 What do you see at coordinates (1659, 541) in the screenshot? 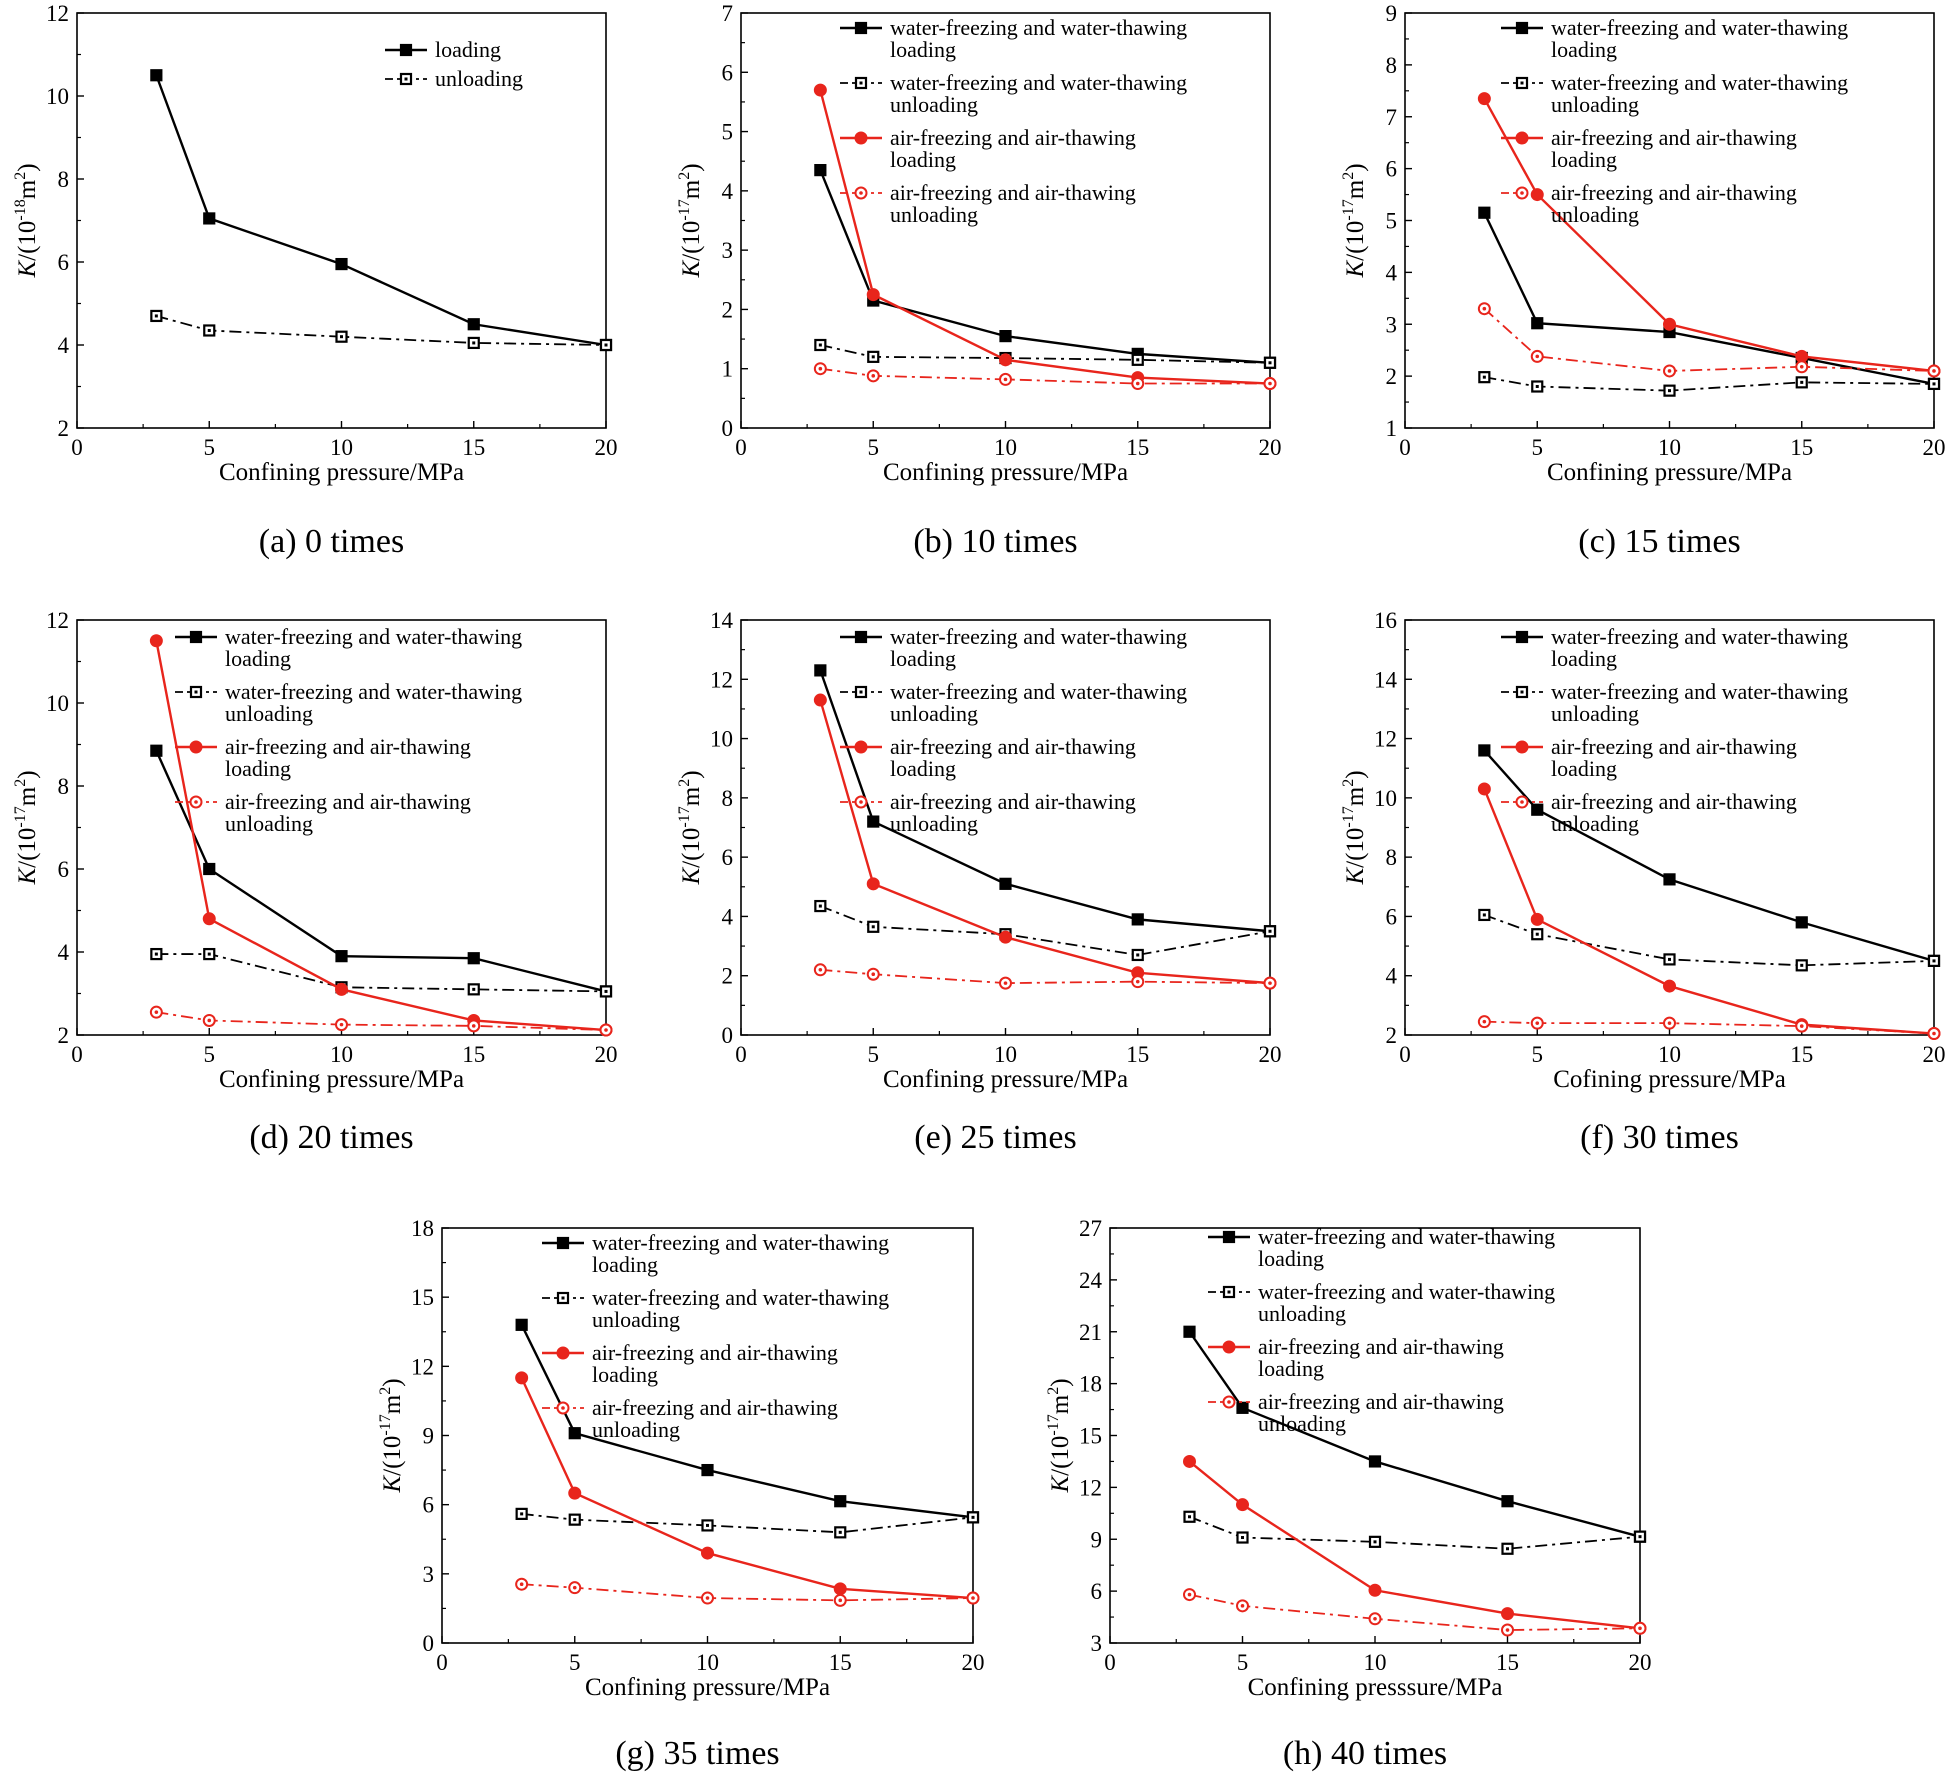
I see `chart-caption: (c) 15 times` at bounding box center [1659, 541].